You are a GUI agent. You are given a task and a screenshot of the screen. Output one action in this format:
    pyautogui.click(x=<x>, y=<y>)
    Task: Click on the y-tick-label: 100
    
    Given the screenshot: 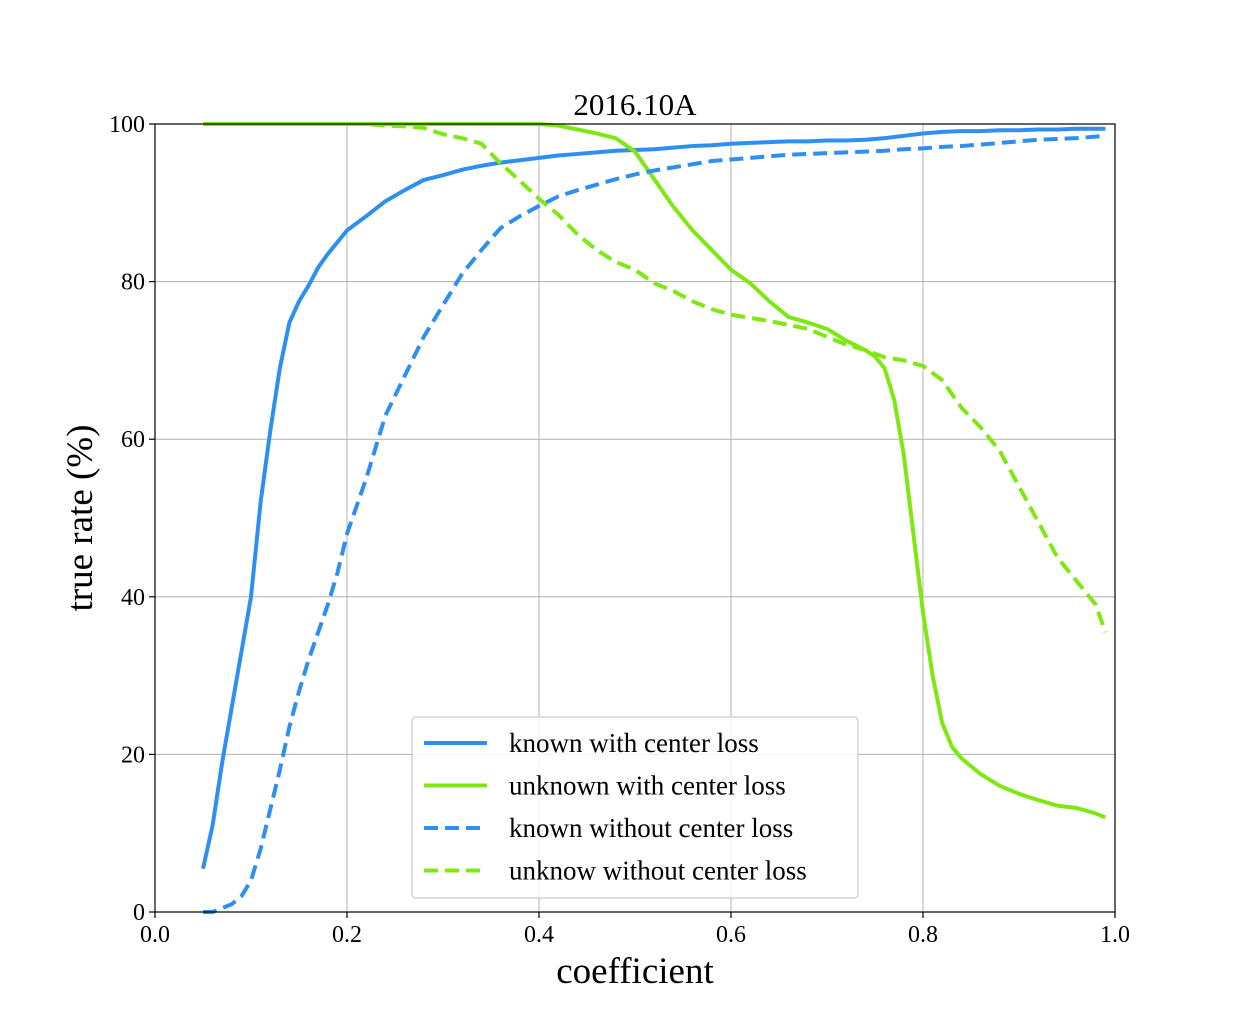 What is the action you would take?
    pyautogui.click(x=127, y=125)
    